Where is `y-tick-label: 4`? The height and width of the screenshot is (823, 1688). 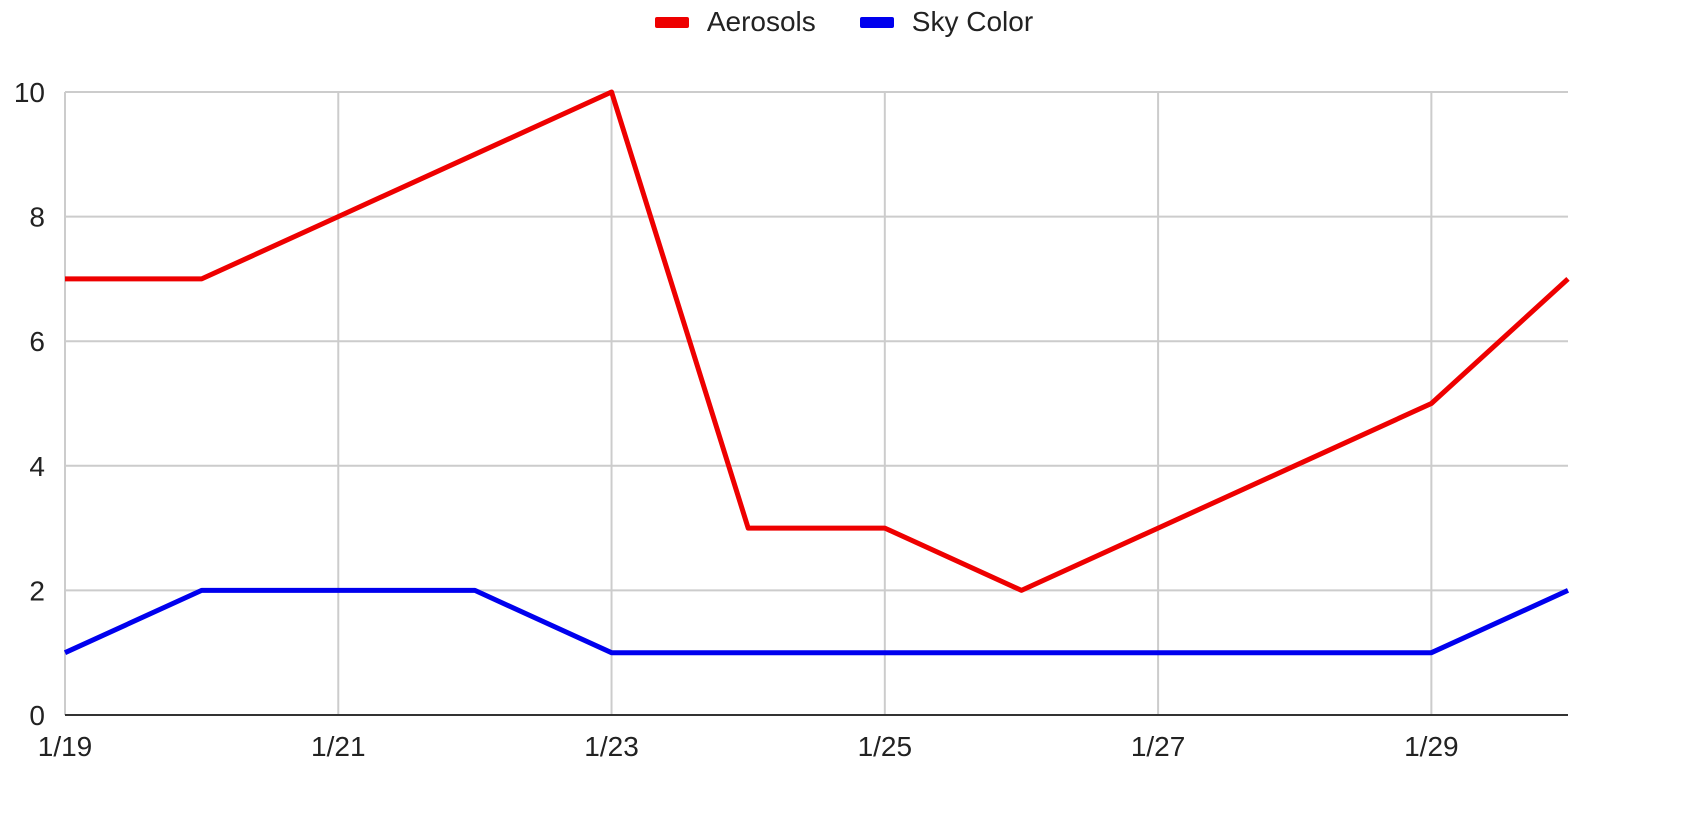
y-tick-label: 4 is located at coordinates (37, 466).